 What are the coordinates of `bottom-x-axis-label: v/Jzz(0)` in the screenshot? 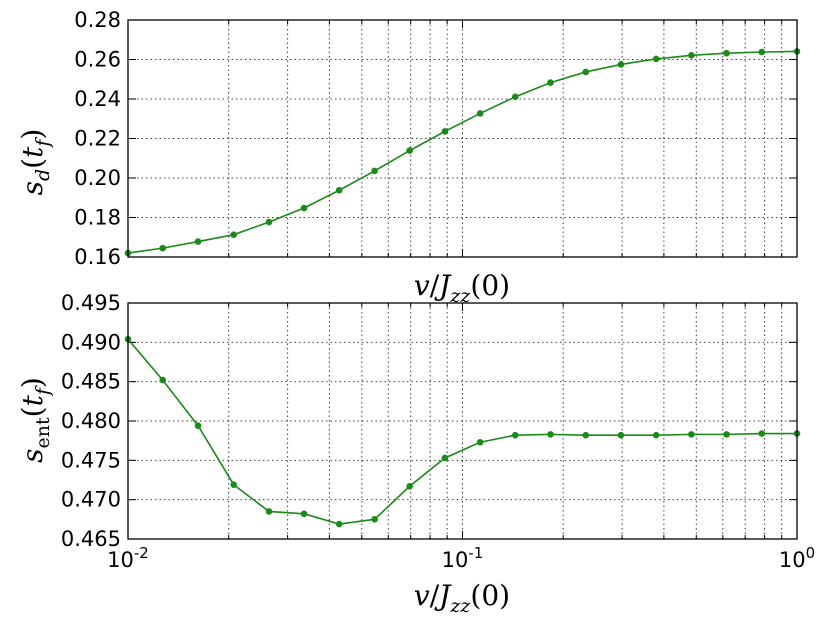 It's located at (462, 598).